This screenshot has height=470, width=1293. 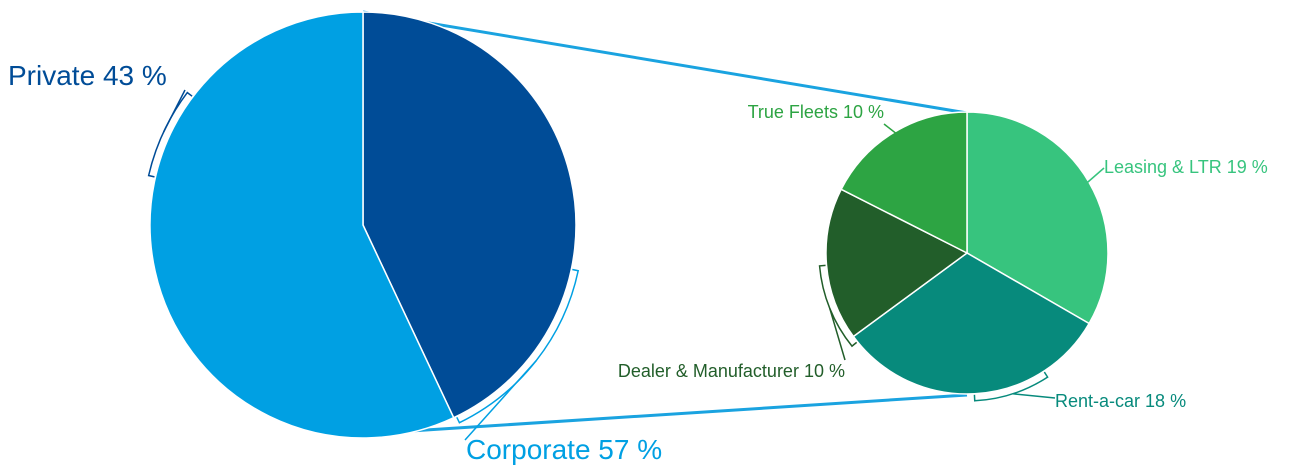 I want to click on slice-value: 43 %, so click(x=135, y=75).